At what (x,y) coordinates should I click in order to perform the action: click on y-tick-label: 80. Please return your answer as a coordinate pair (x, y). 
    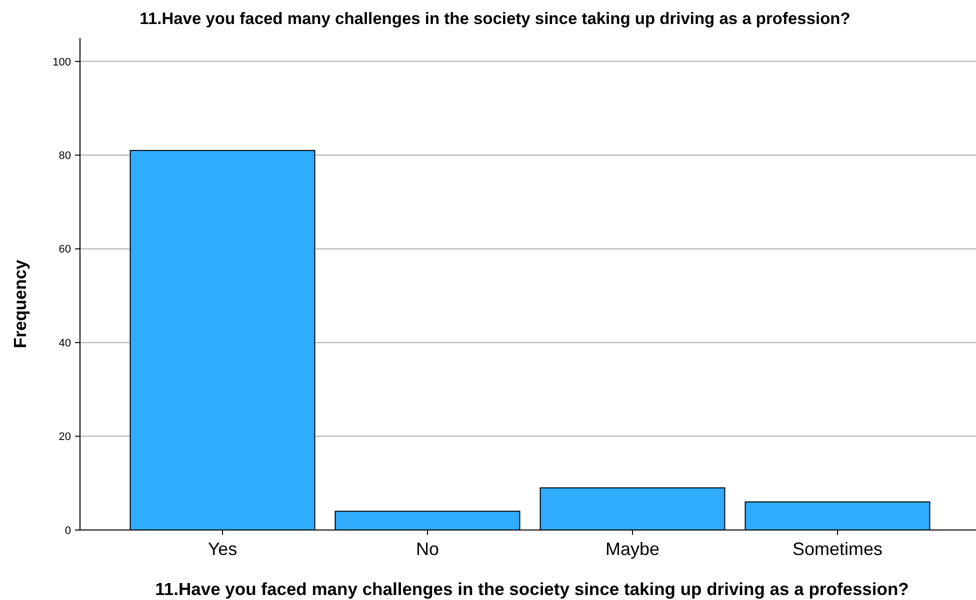
    Looking at the image, I should click on (64, 156).